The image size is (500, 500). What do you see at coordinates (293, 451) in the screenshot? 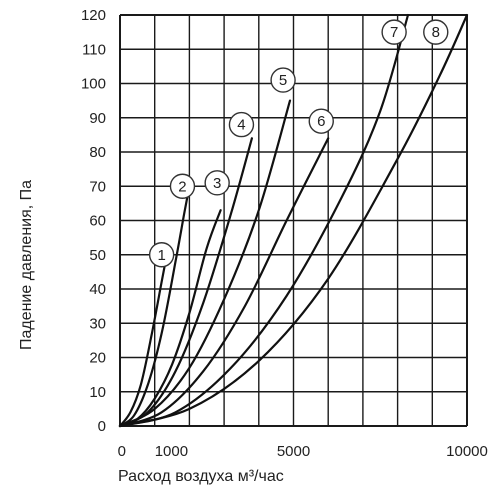
I see `x-tick-label: 5000` at bounding box center [293, 451].